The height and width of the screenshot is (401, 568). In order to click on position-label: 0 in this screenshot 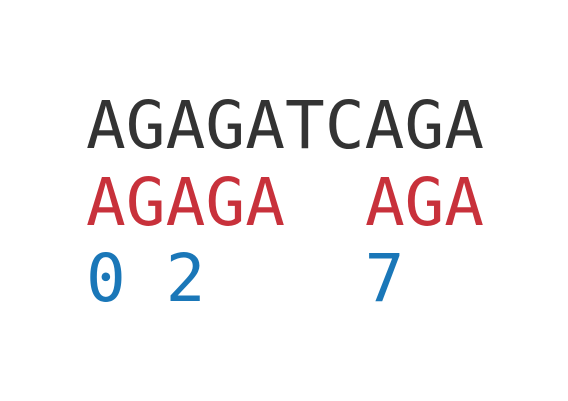, I will do `click(106, 278)`.